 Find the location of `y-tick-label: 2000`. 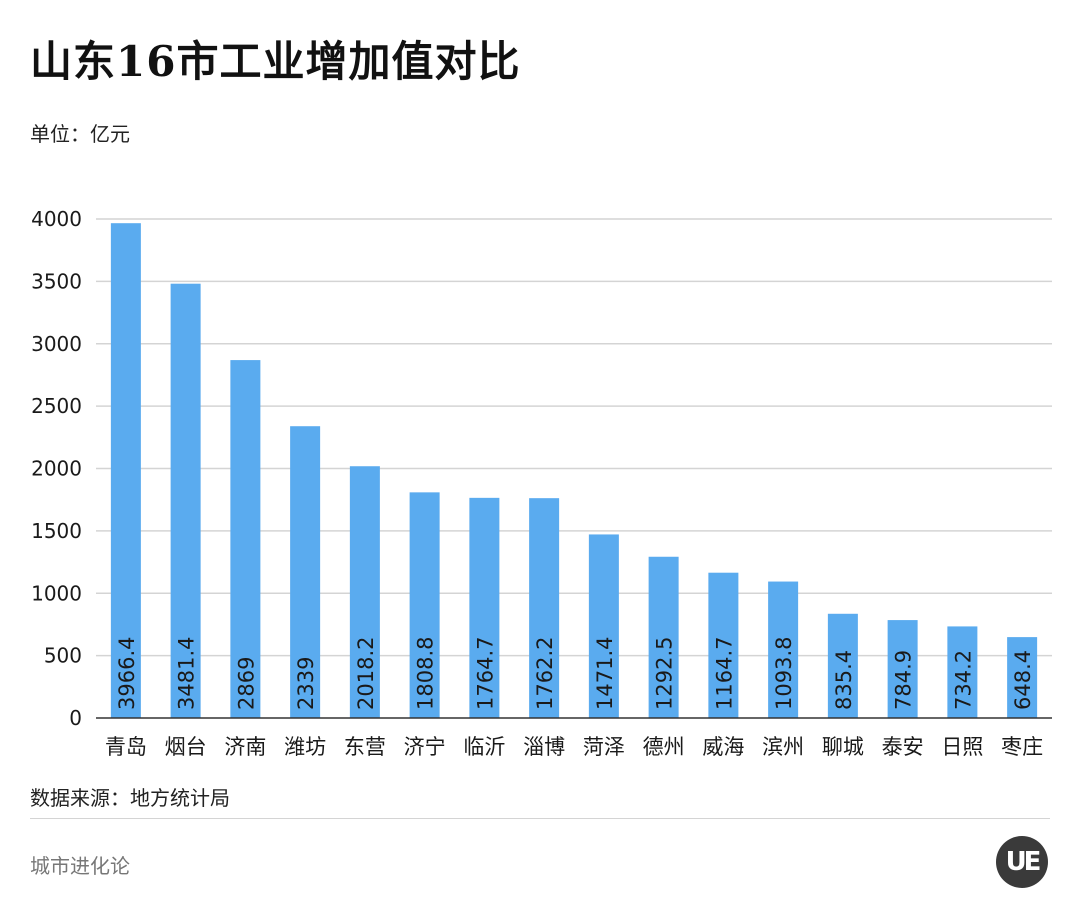

y-tick-label: 2000 is located at coordinates (56, 469).